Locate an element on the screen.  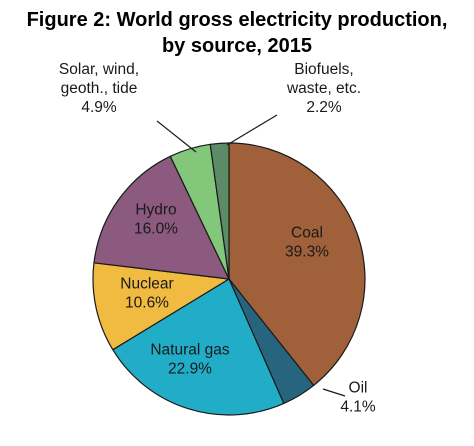
slice-label-coal-line-1: Coal is located at coordinates (307, 233).